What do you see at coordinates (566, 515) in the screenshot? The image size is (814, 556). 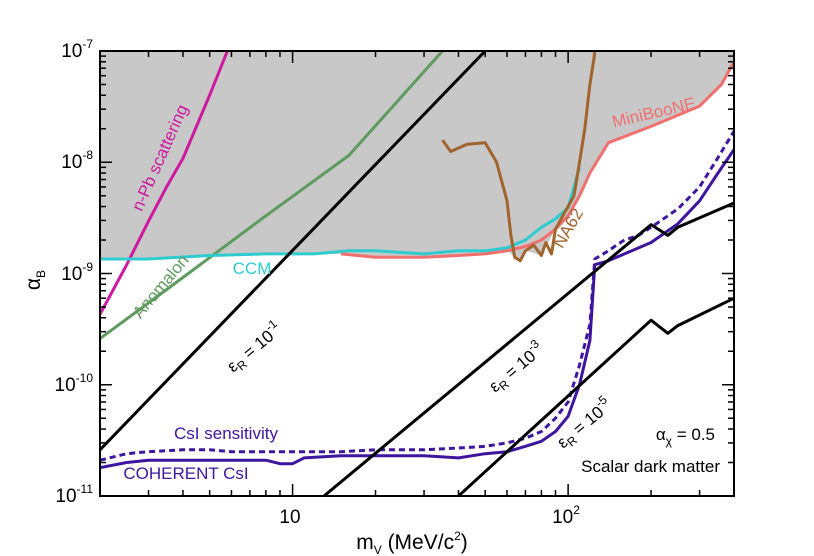 I see `x-tick-label-100: 102` at bounding box center [566, 515].